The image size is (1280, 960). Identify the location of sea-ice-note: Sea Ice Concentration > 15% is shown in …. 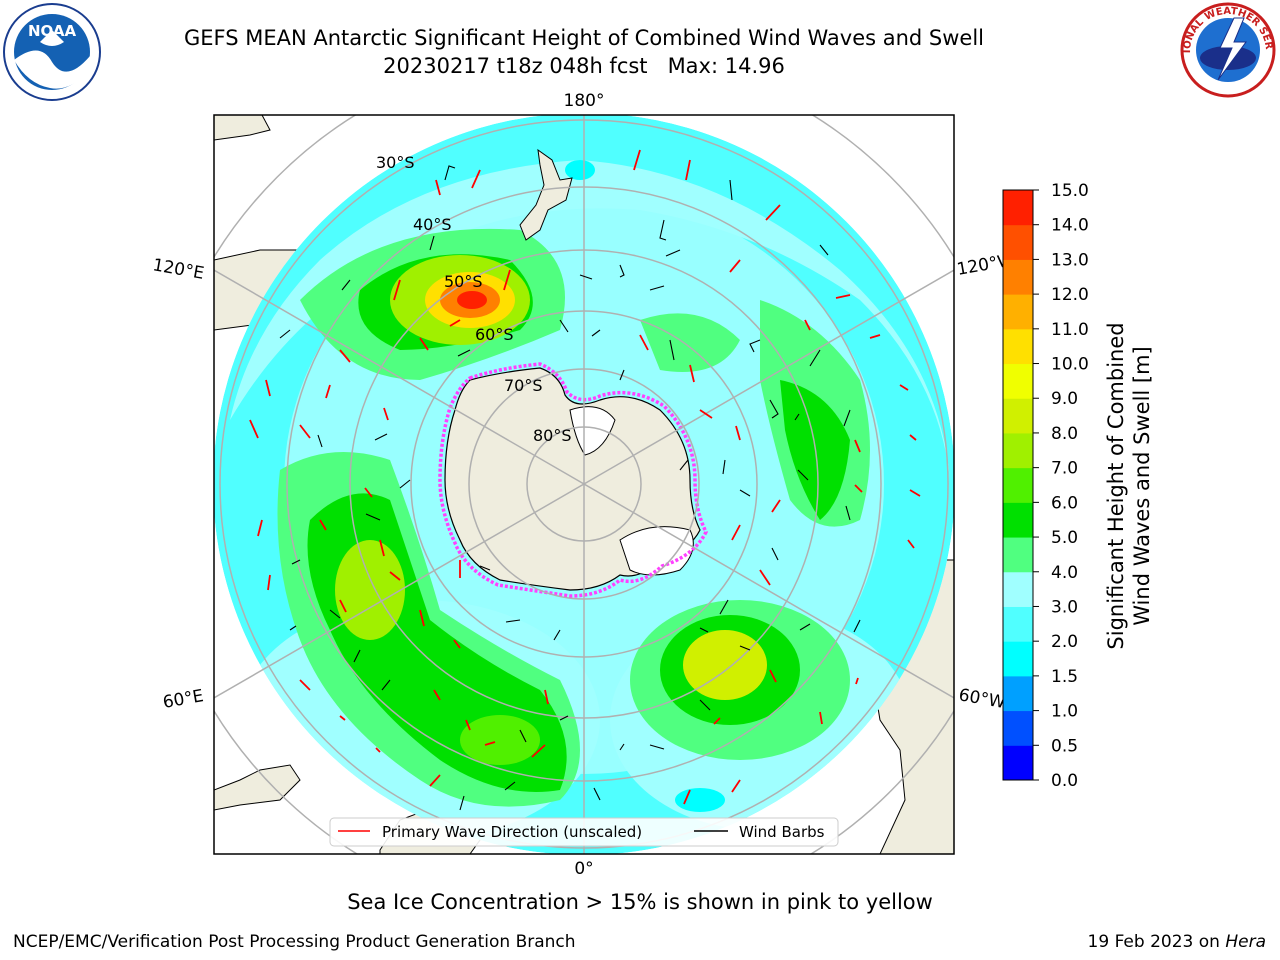
(640, 902).